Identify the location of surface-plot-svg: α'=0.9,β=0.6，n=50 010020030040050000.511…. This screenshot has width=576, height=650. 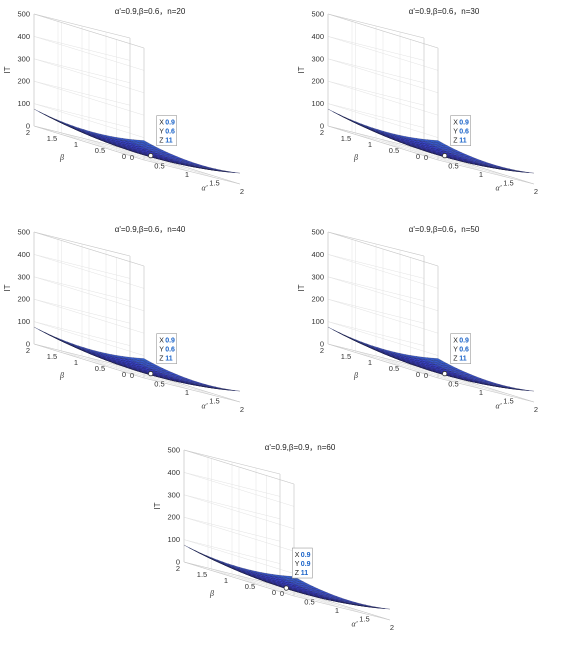
(417, 319).